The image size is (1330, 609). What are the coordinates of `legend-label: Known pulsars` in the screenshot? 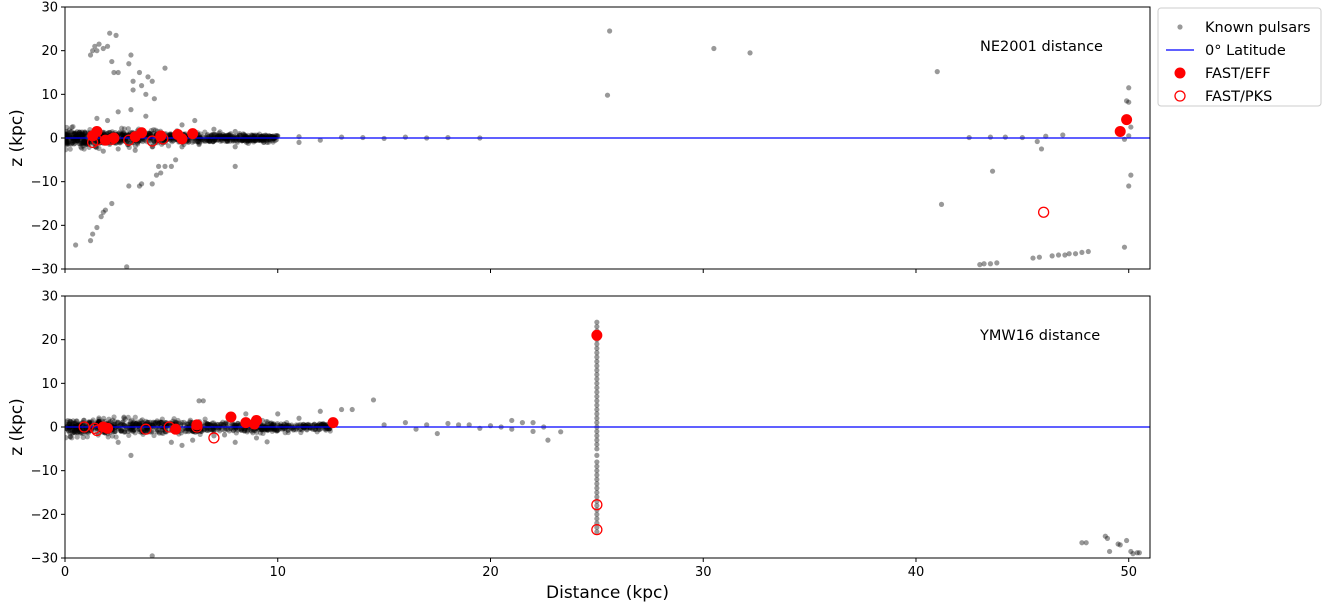 It's located at (1258, 28).